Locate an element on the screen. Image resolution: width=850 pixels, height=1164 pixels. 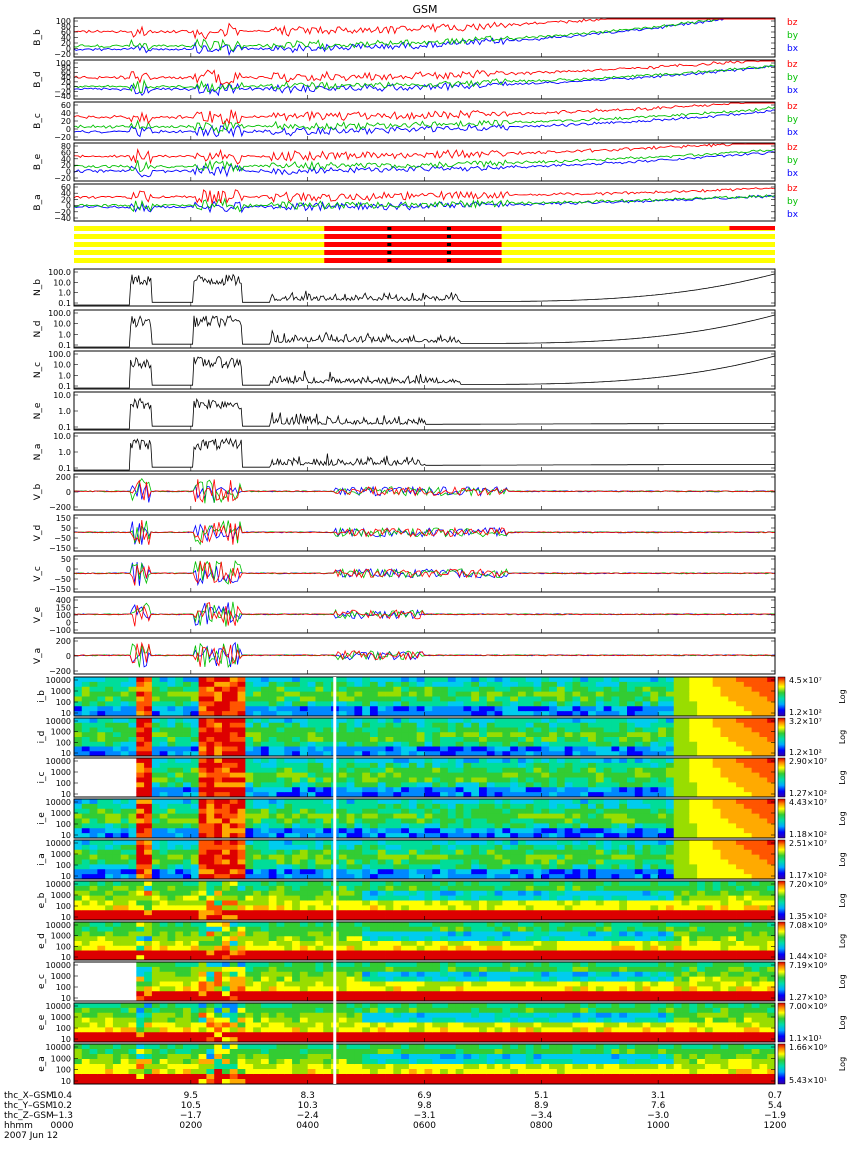
y-tick-label: 10 is located at coordinates (66, 917).